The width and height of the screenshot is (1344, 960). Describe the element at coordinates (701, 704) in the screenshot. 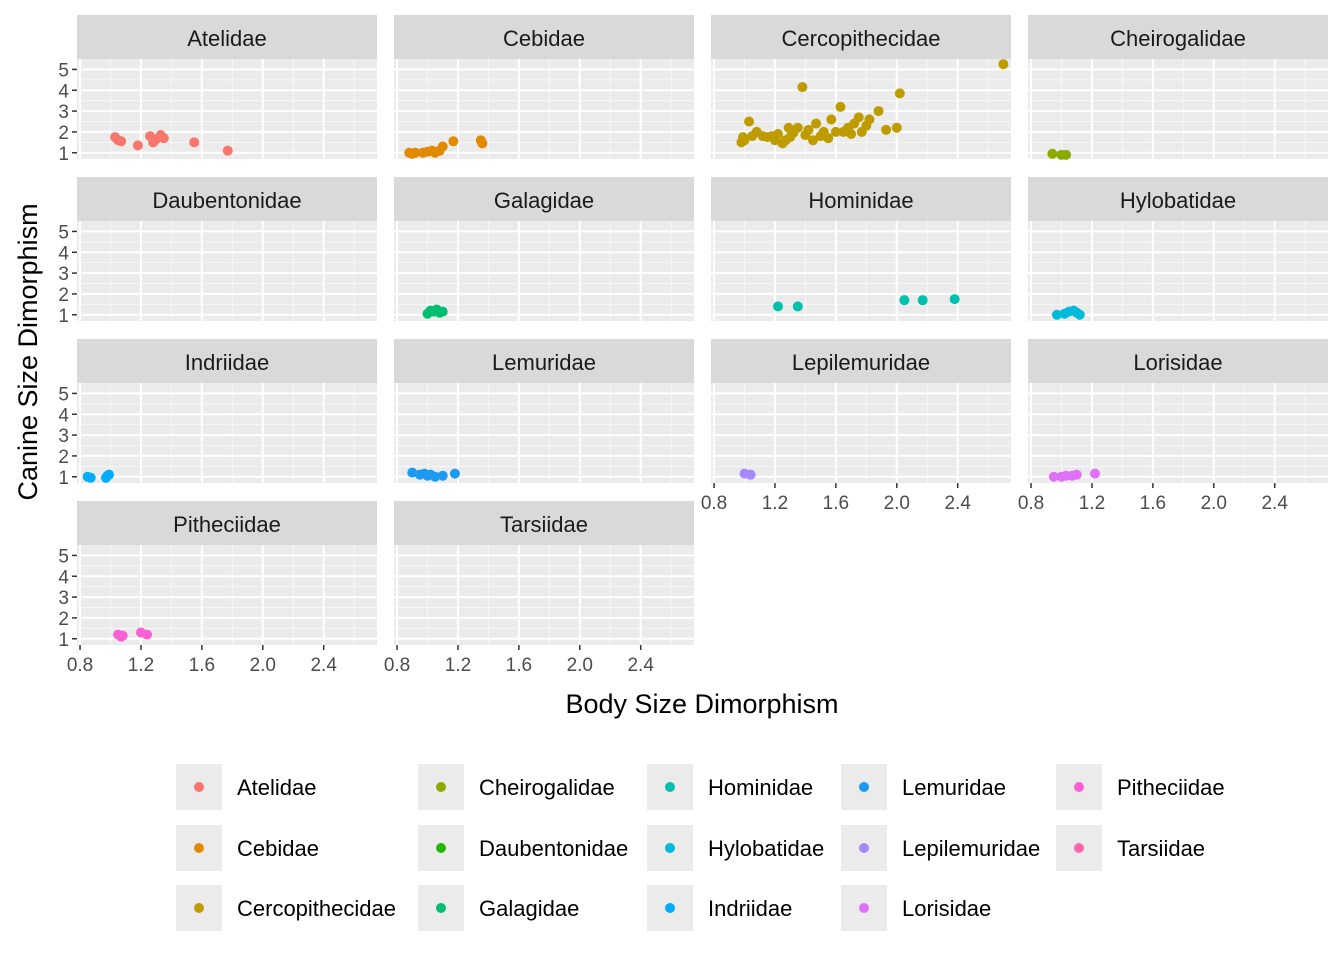

I see `x-axis-title: Body Size Dimorphism` at that location.